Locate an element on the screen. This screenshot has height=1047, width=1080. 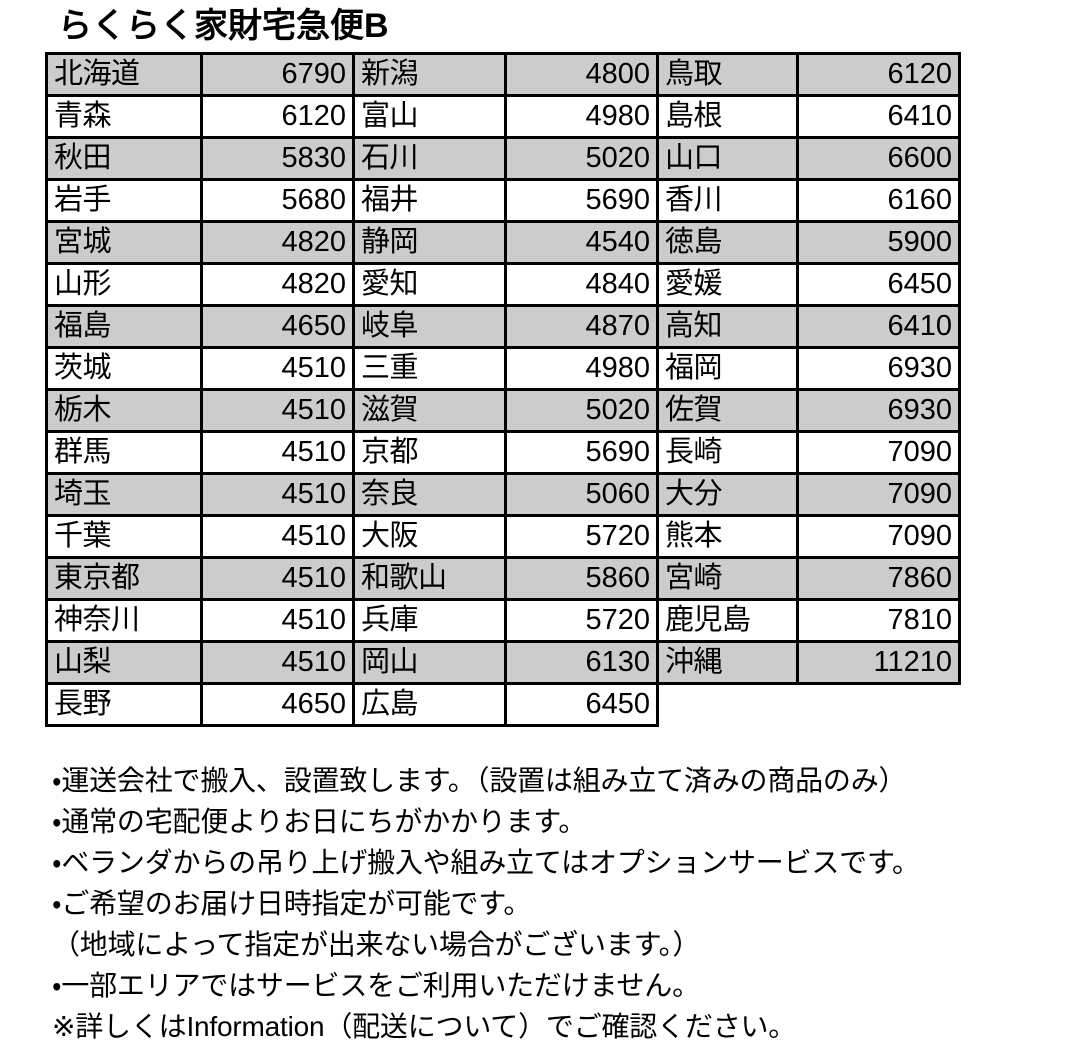
prefecture-name-cell: 岩手 is located at coordinates (124, 200).